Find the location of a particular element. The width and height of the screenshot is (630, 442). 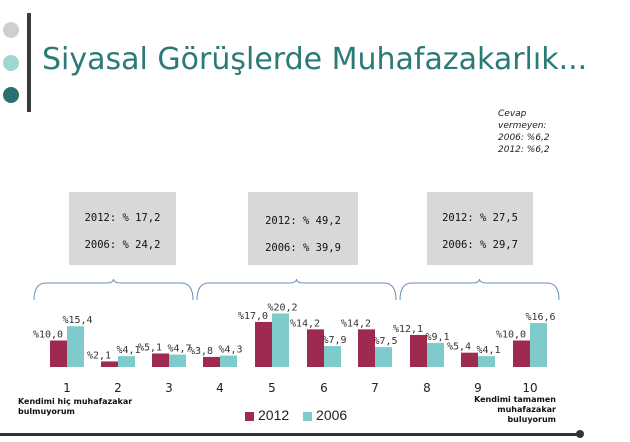

category-label-1: 1 is located at coordinates (67, 388).